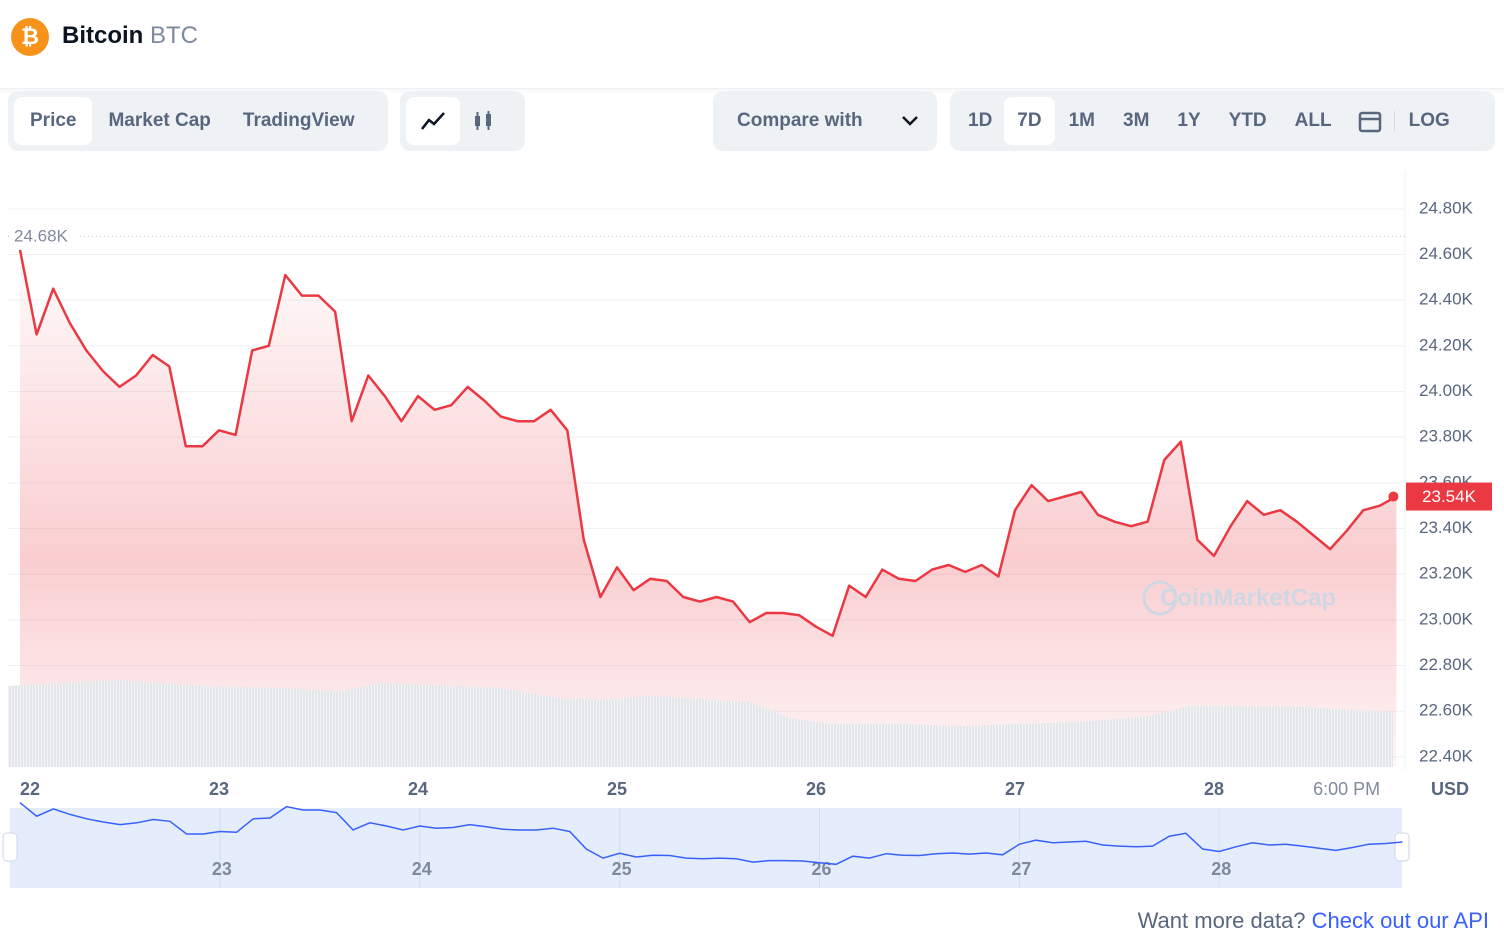  Describe the element at coordinates (1429, 120) in the screenshot. I see `log-toggle: LOG` at that location.